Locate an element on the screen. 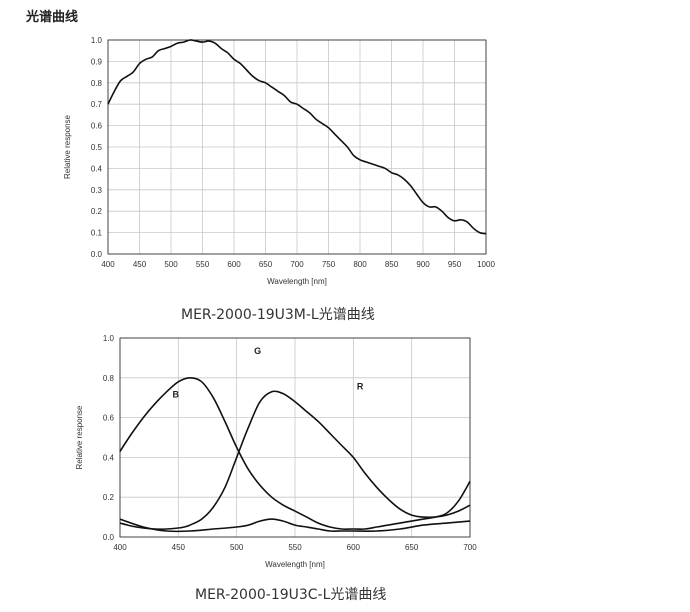  y-tick-label: 0.1 is located at coordinates (97, 233).